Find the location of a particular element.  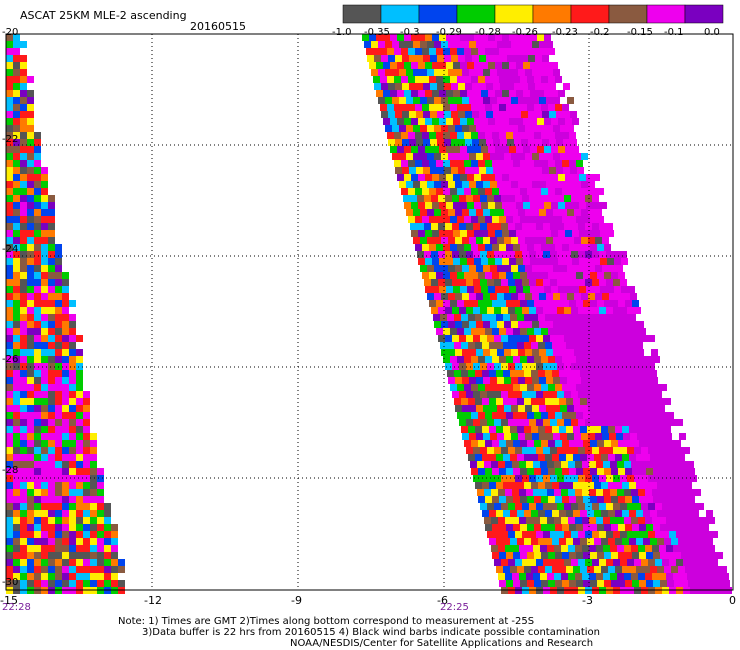

lat-label: -22 is located at coordinates (10, 139).